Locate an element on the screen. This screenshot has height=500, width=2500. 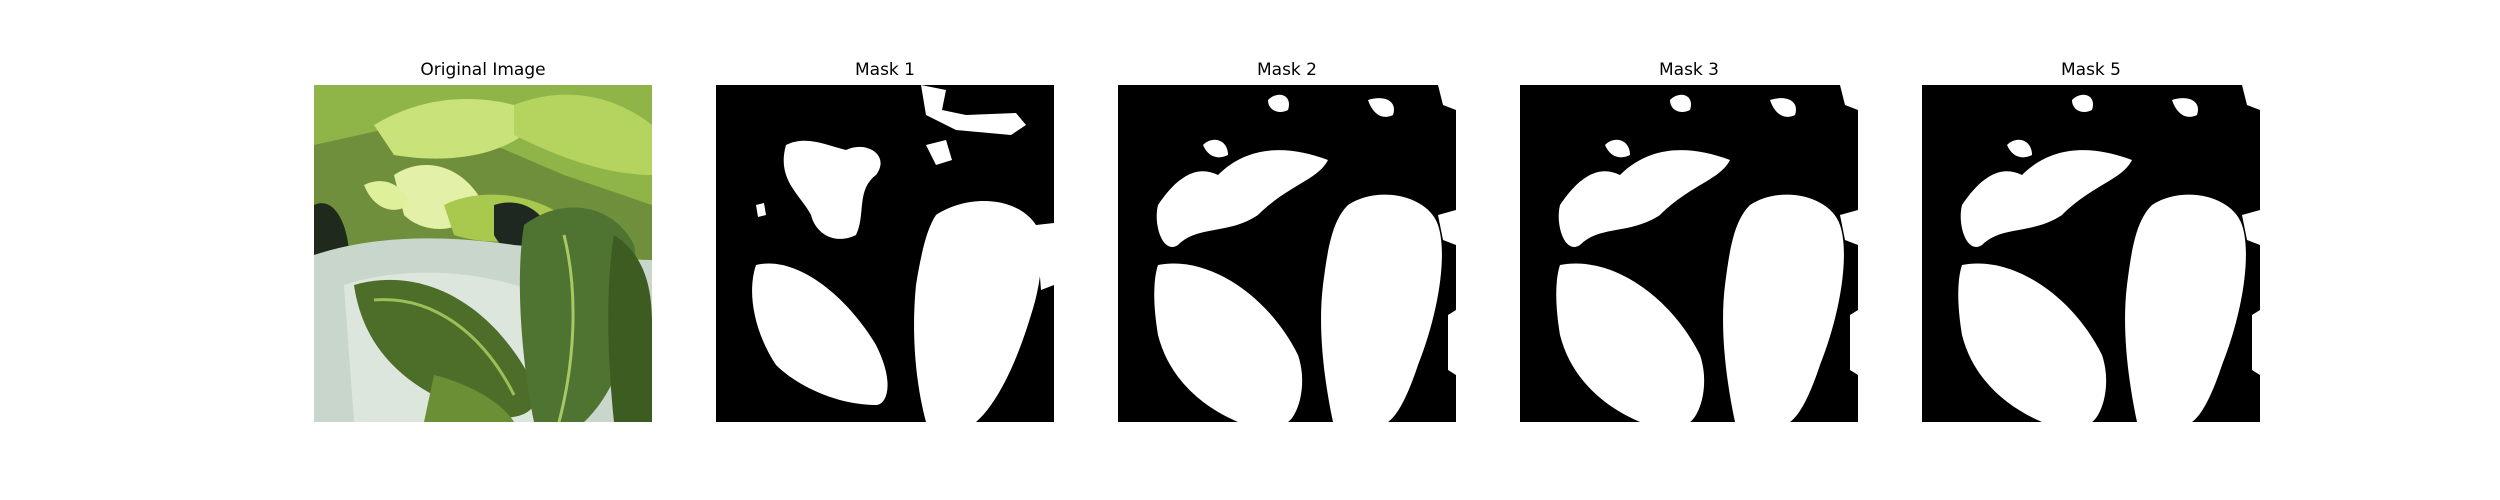
original-image is located at coordinates (483, 253).